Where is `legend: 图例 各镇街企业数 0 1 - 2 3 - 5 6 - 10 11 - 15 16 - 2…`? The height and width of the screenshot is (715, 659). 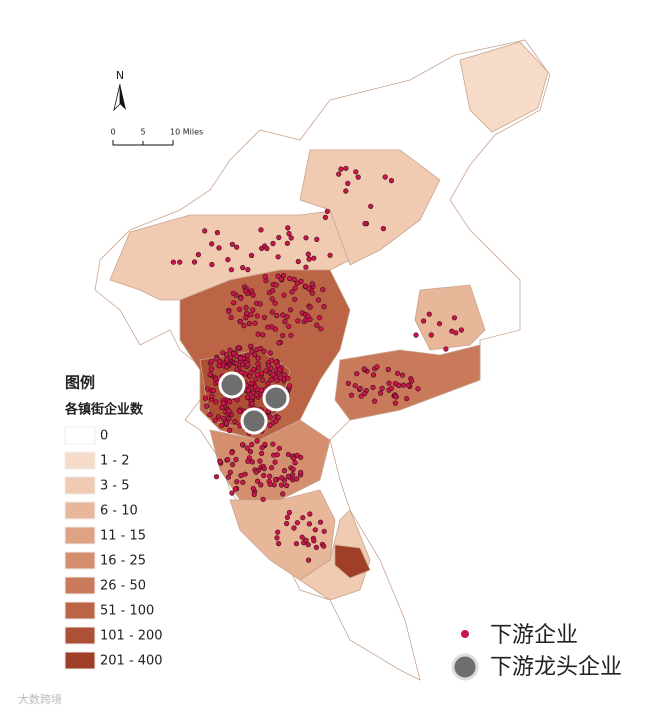 legend: 图例 各镇街企业数 0 1 - 2 3 - 5 6 - 10 11 - 15 16 - 2… is located at coordinates (113, 522).